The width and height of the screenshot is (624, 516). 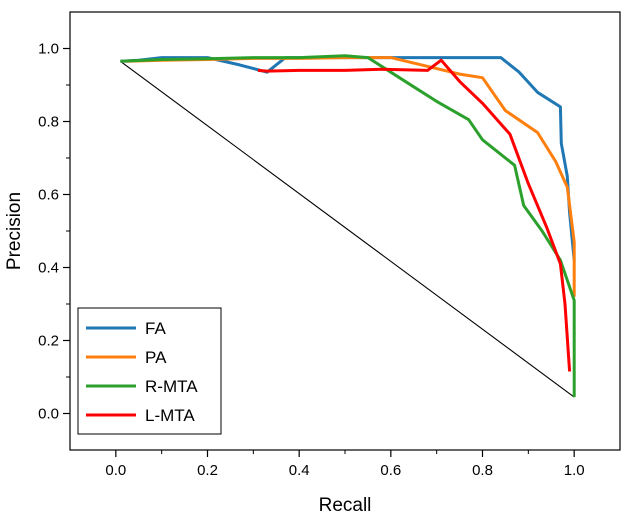 What do you see at coordinates (48, 49) in the screenshot?
I see `y-tick-label: 1.0` at bounding box center [48, 49].